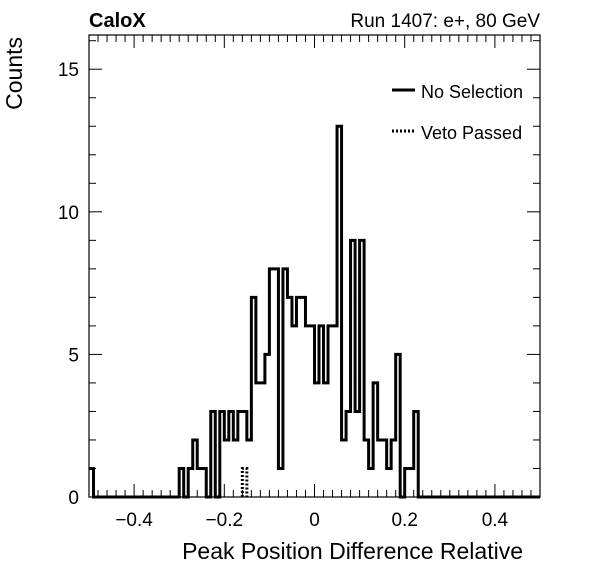 The image size is (596, 572). I want to click on bin-veto-passed, so click(244, 481).